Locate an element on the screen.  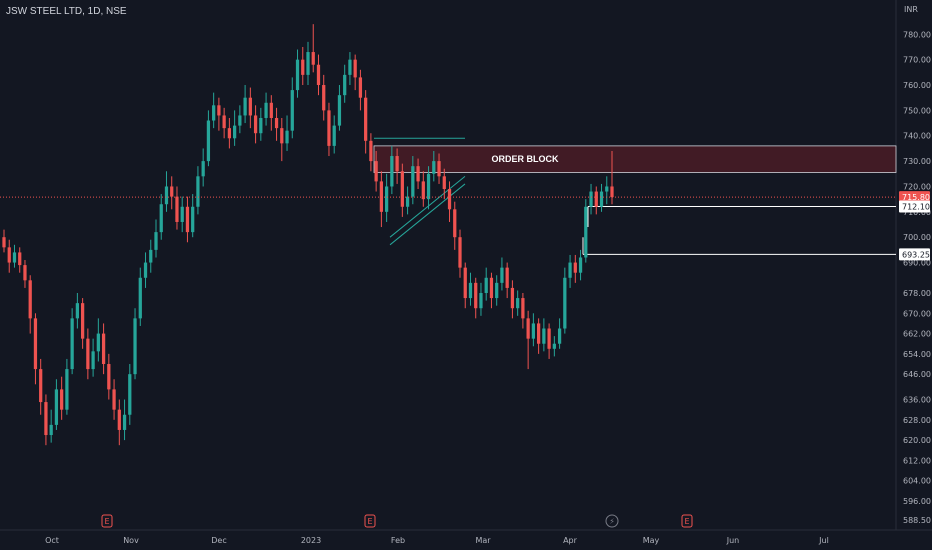
price-tick-label: 730.00 is located at coordinates (917, 161).